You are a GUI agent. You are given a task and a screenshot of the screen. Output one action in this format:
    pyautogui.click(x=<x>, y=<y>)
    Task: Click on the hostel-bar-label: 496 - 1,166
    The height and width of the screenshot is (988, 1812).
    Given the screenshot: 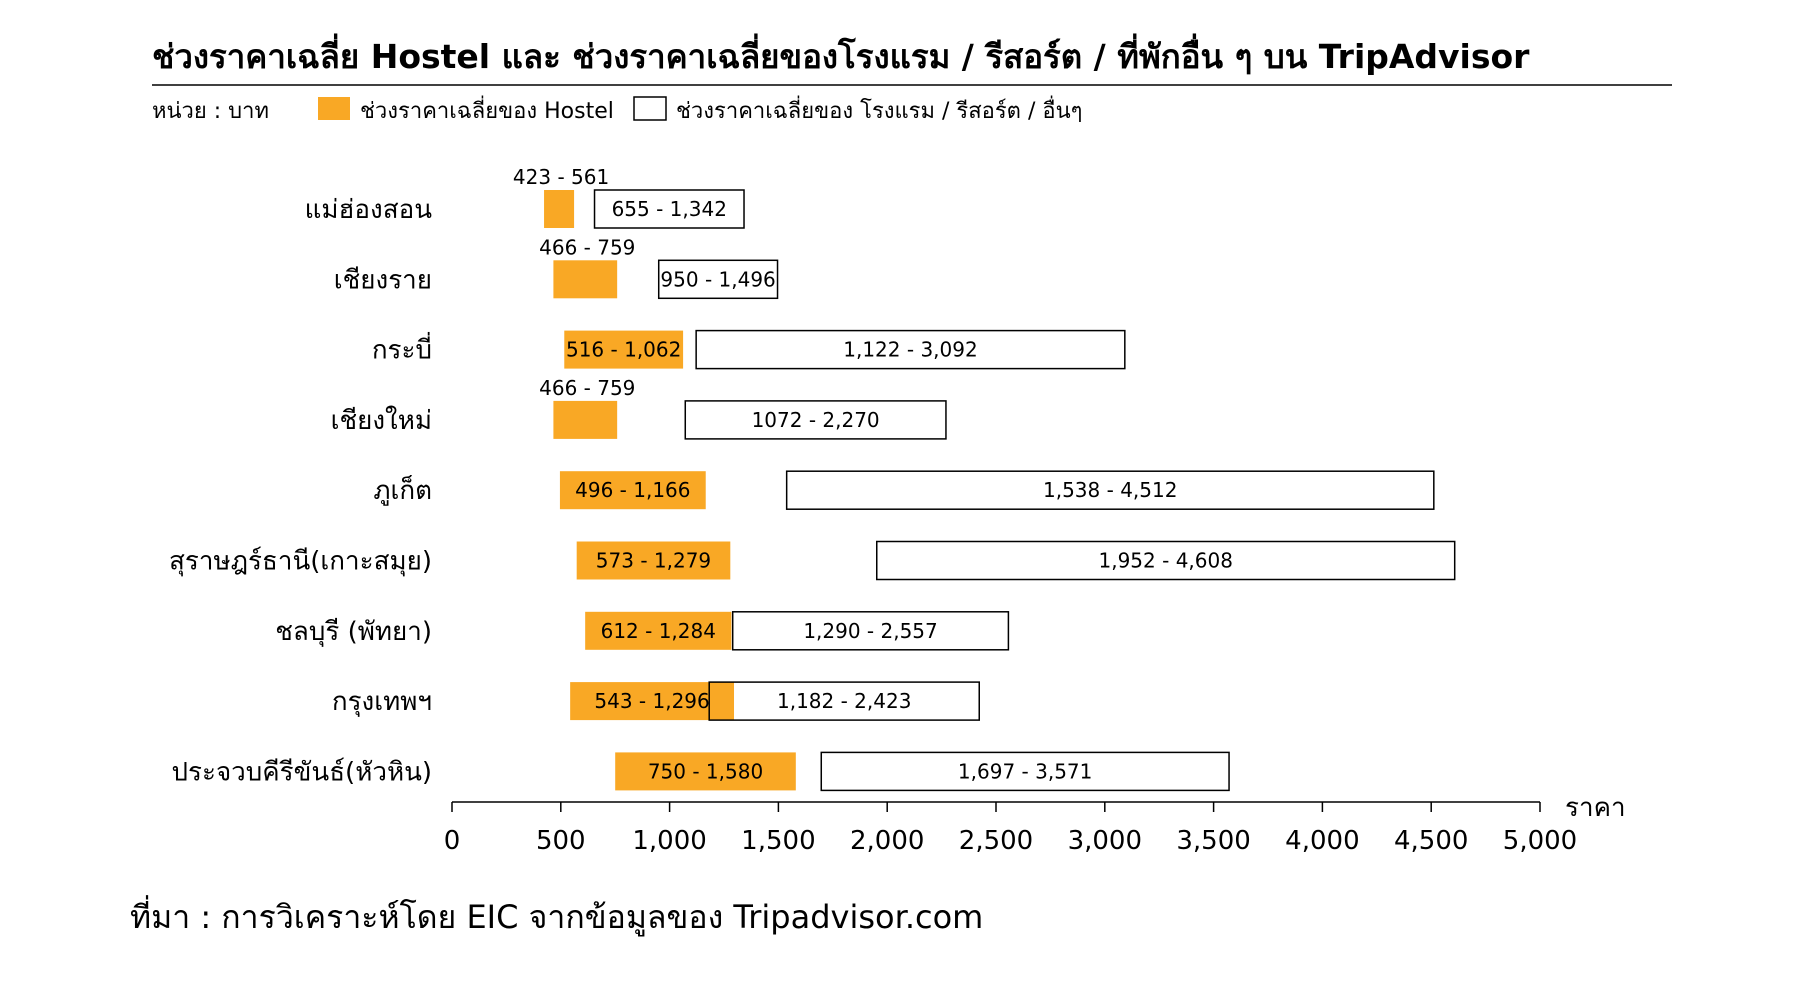 What is the action you would take?
    pyautogui.click(x=632, y=490)
    